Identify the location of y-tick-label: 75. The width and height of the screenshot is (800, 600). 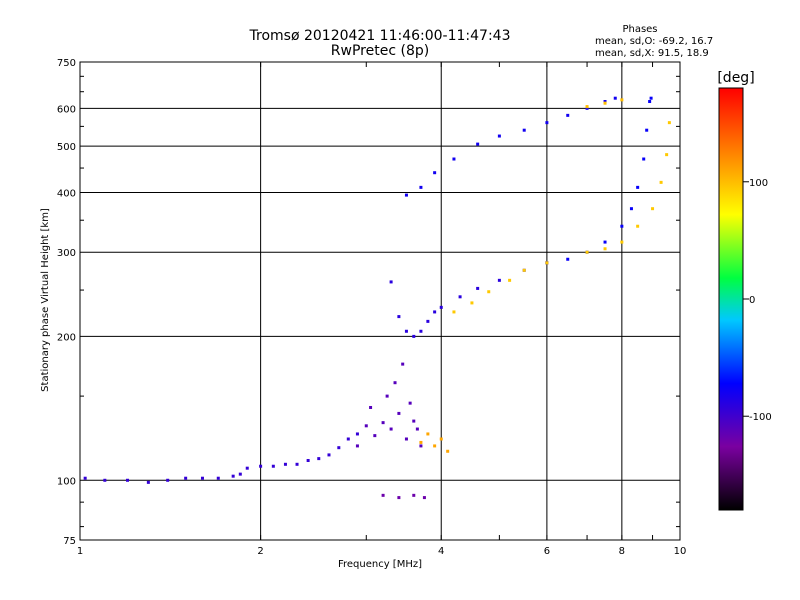
(69, 541).